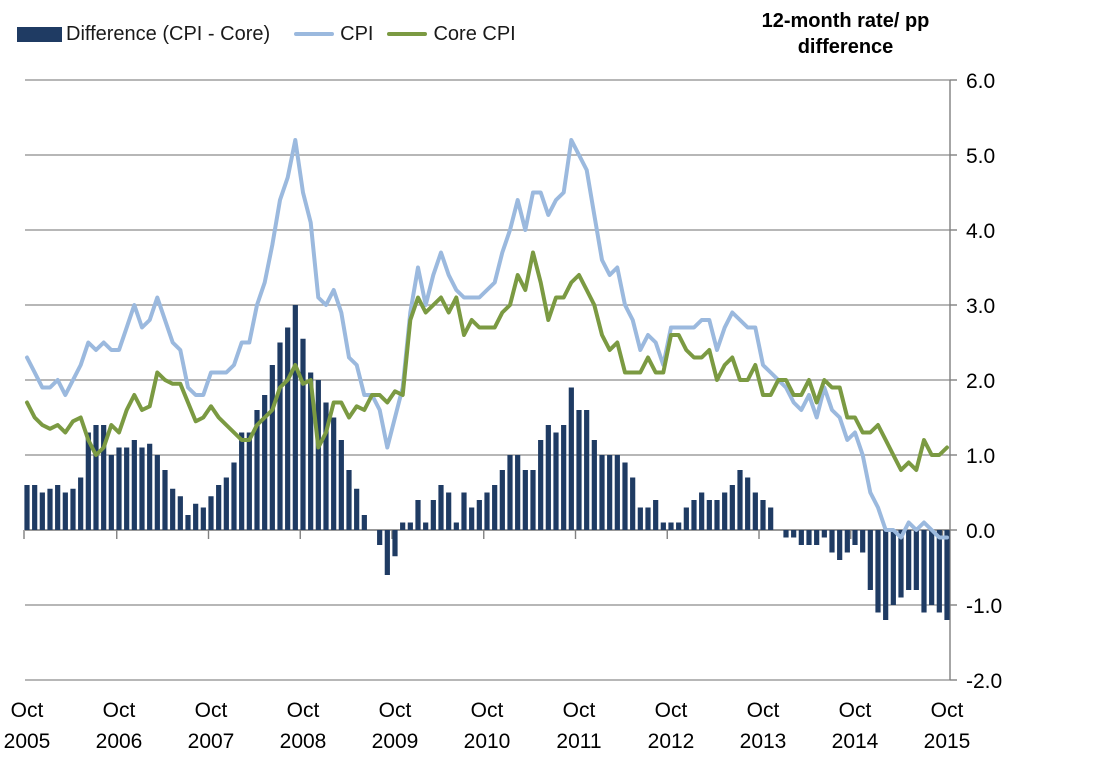 The height and width of the screenshot is (772, 1105). What do you see at coordinates (845, 34) in the screenshot?
I see `y-axis-title: 12-month rate/ pp difference` at bounding box center [845, 34].